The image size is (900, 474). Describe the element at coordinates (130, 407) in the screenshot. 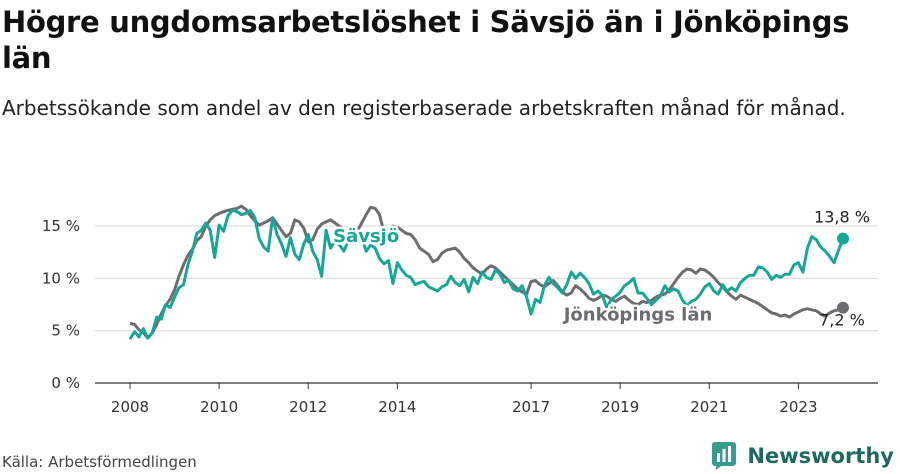

I see `x-tick-label: 2008` at that location.